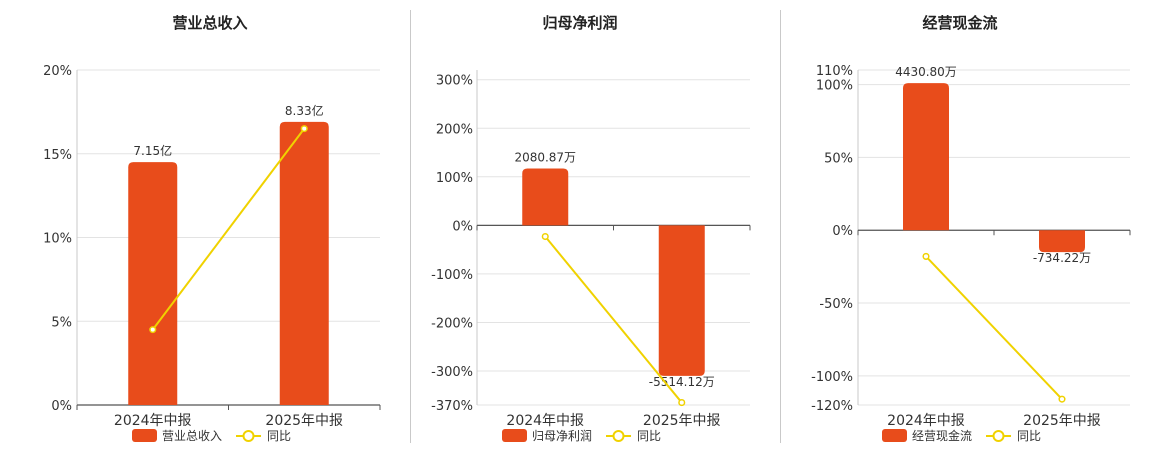  What do you see at coordinates (838, 158) in the screenshot?
I see `y-tick-label-2-4: 50%` at bounding box center [838, 158].